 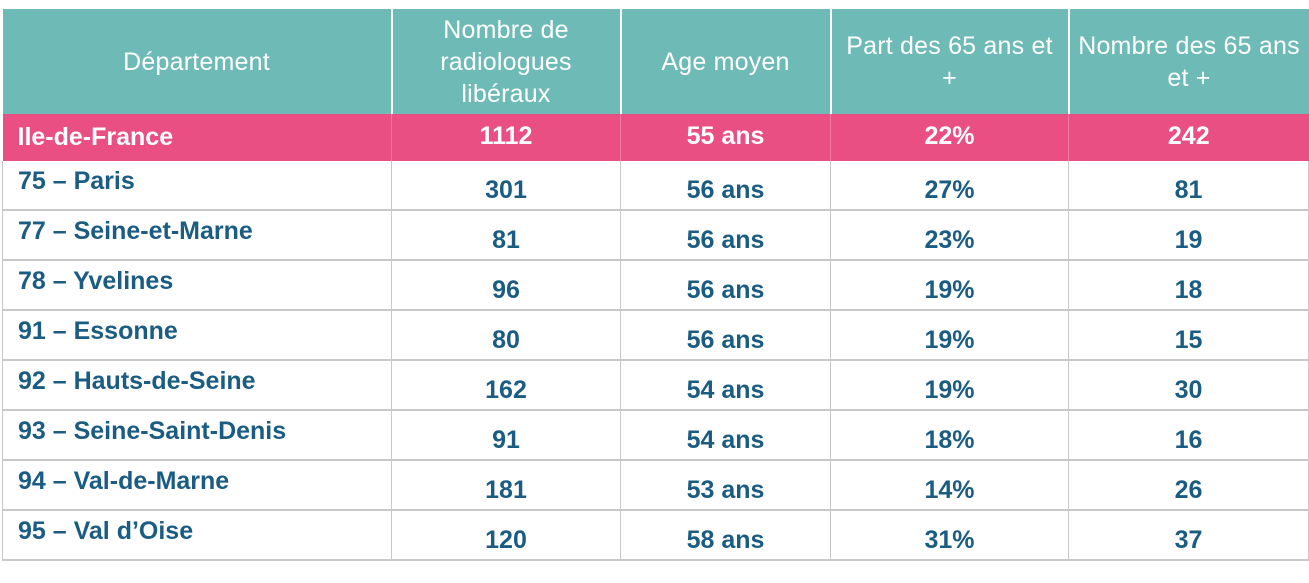 I want to click on header-age-moyen: Age moyen, so click(x=726, y=61).